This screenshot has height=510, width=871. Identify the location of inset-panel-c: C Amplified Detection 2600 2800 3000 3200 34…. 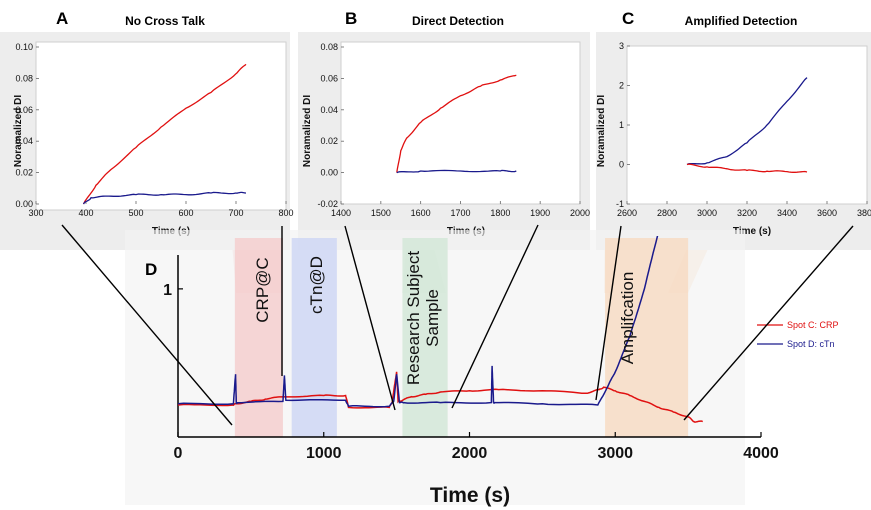
(733, 129).